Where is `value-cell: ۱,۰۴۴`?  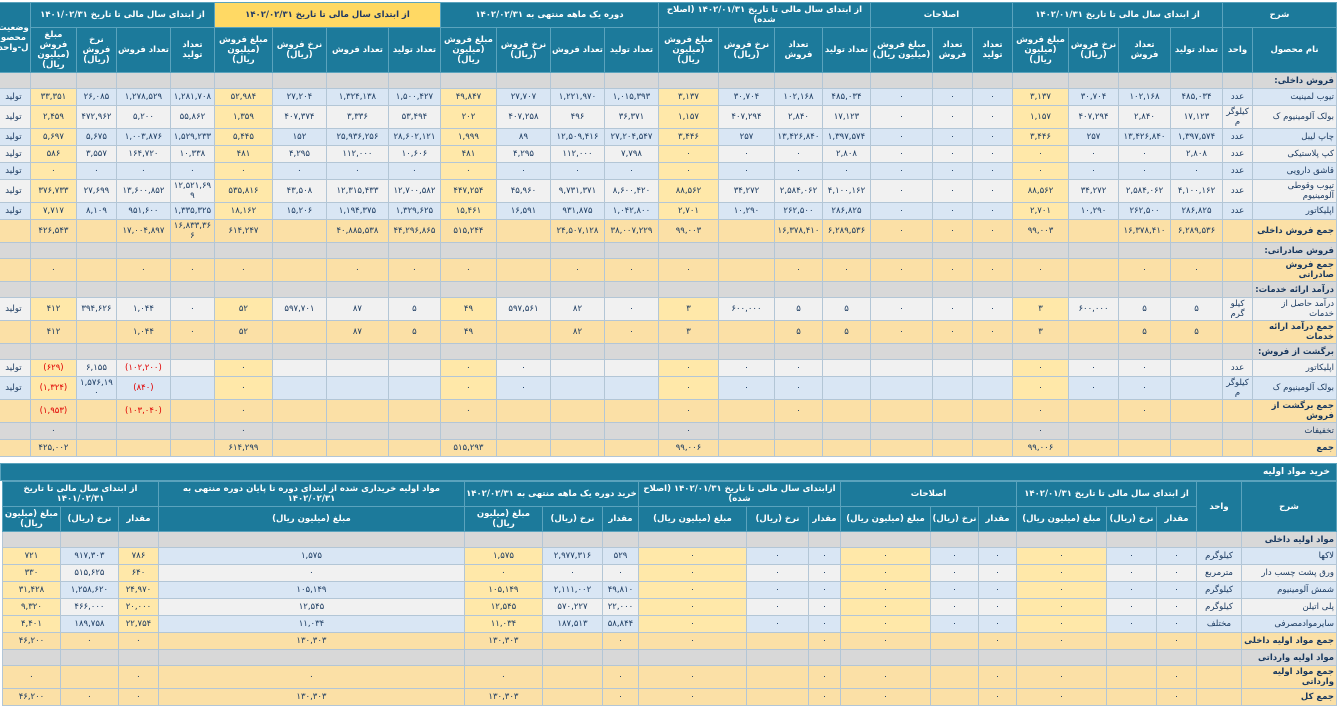
value-cell: ۱,۰۴۴ is located at coordinates (143, 309).